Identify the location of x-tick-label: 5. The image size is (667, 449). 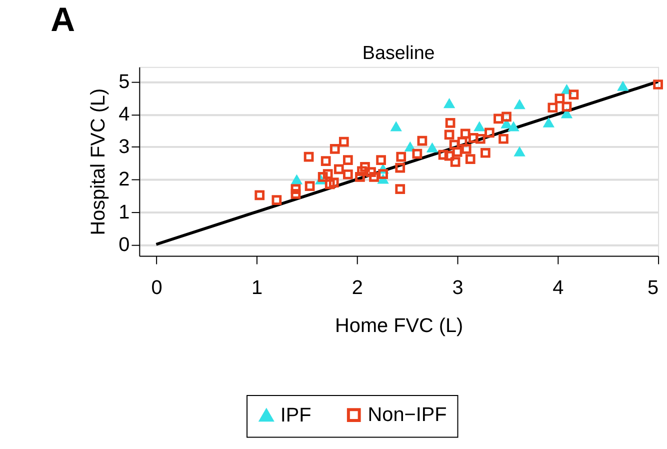
(653, 288).